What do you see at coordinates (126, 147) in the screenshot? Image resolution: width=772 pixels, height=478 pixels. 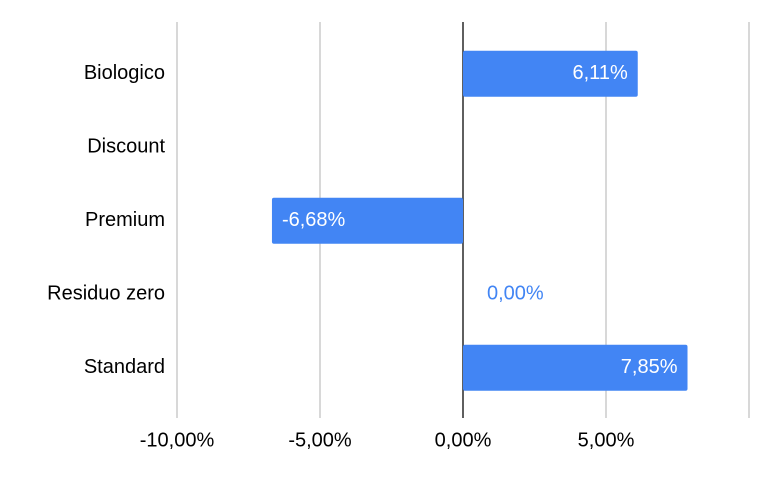 I see `y-tick-label: Discount` at bounding box center [126, 147].